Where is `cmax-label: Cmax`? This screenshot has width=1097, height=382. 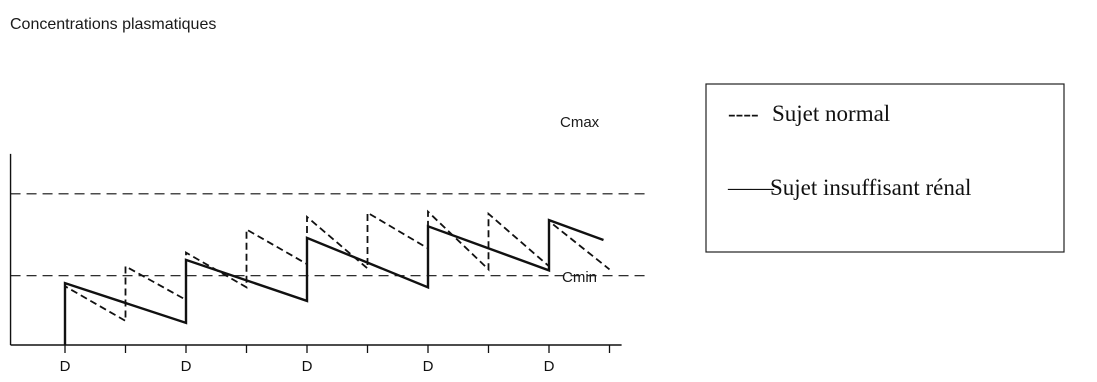 cmax-label: Cmax is located at coordinates (580, 122).